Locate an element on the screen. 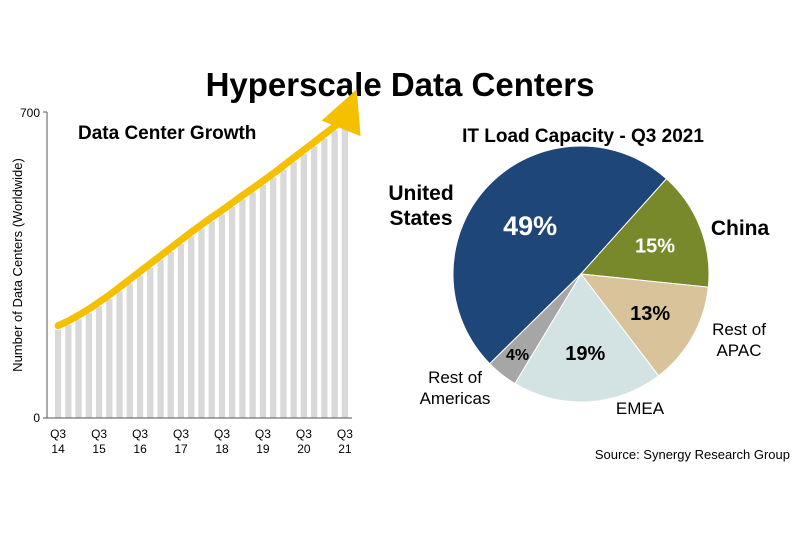  x-tick-label-year: 18 is located at coordinates (222, 449).